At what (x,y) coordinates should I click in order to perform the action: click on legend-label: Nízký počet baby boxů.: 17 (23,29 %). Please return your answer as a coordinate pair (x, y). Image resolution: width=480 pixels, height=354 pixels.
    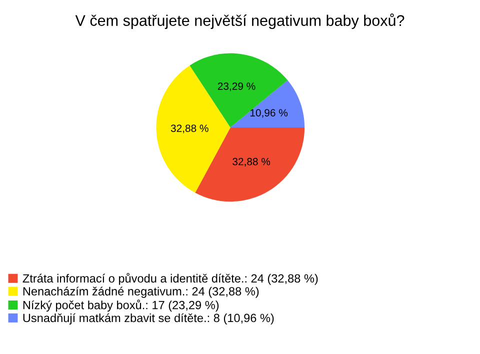
    Looking at the image, I should click on (121, 306).